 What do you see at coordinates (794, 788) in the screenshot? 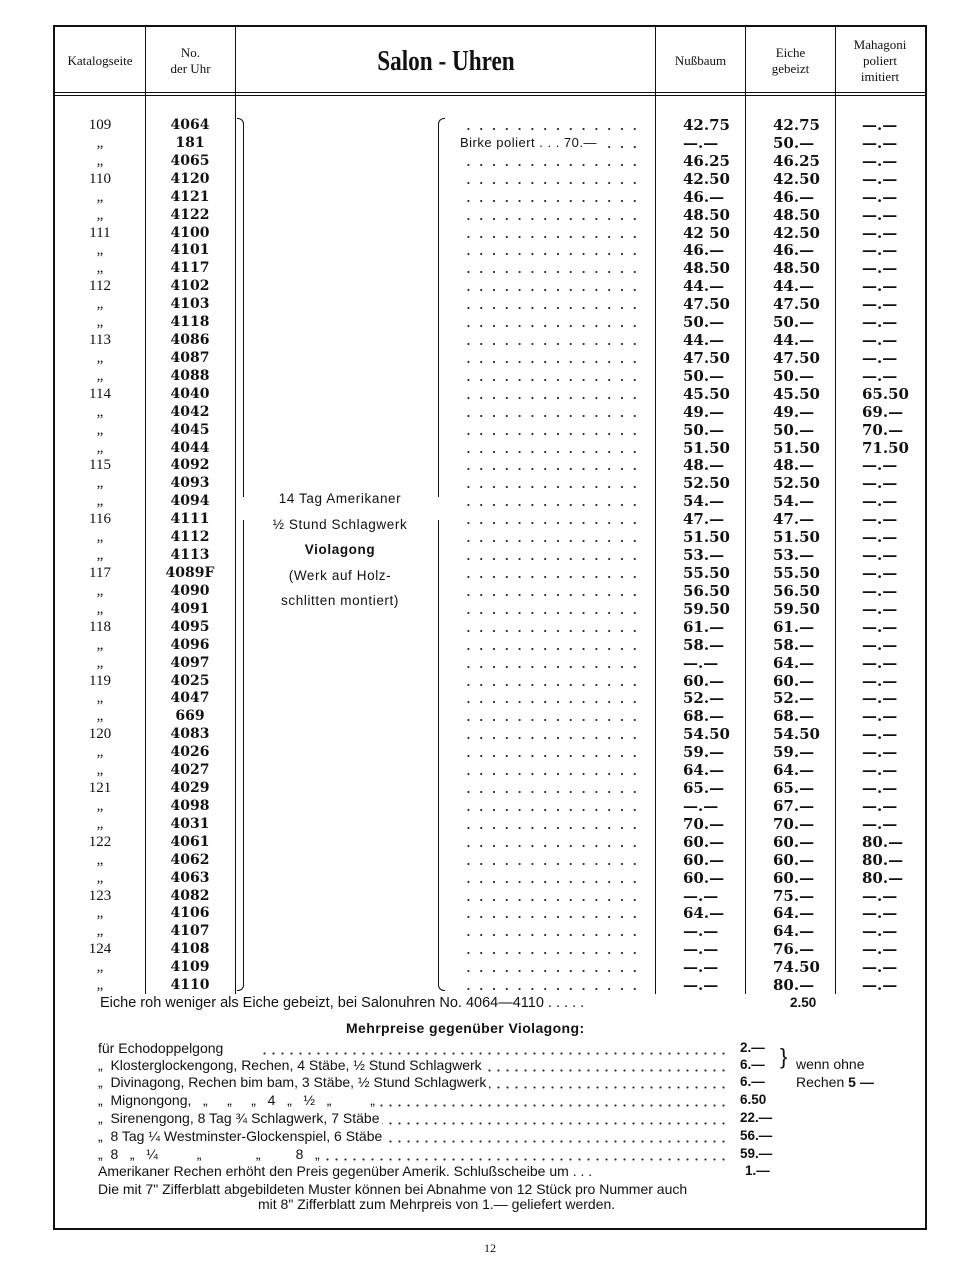
I see `eiche-price: 65.—` at bounding box center [794, 788].